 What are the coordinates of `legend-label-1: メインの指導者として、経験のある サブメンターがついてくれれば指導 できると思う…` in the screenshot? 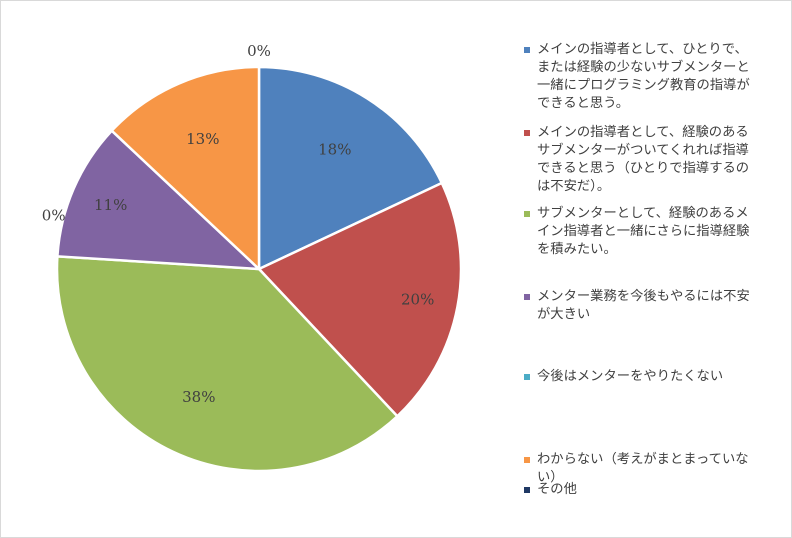 It's located at (643, 159).